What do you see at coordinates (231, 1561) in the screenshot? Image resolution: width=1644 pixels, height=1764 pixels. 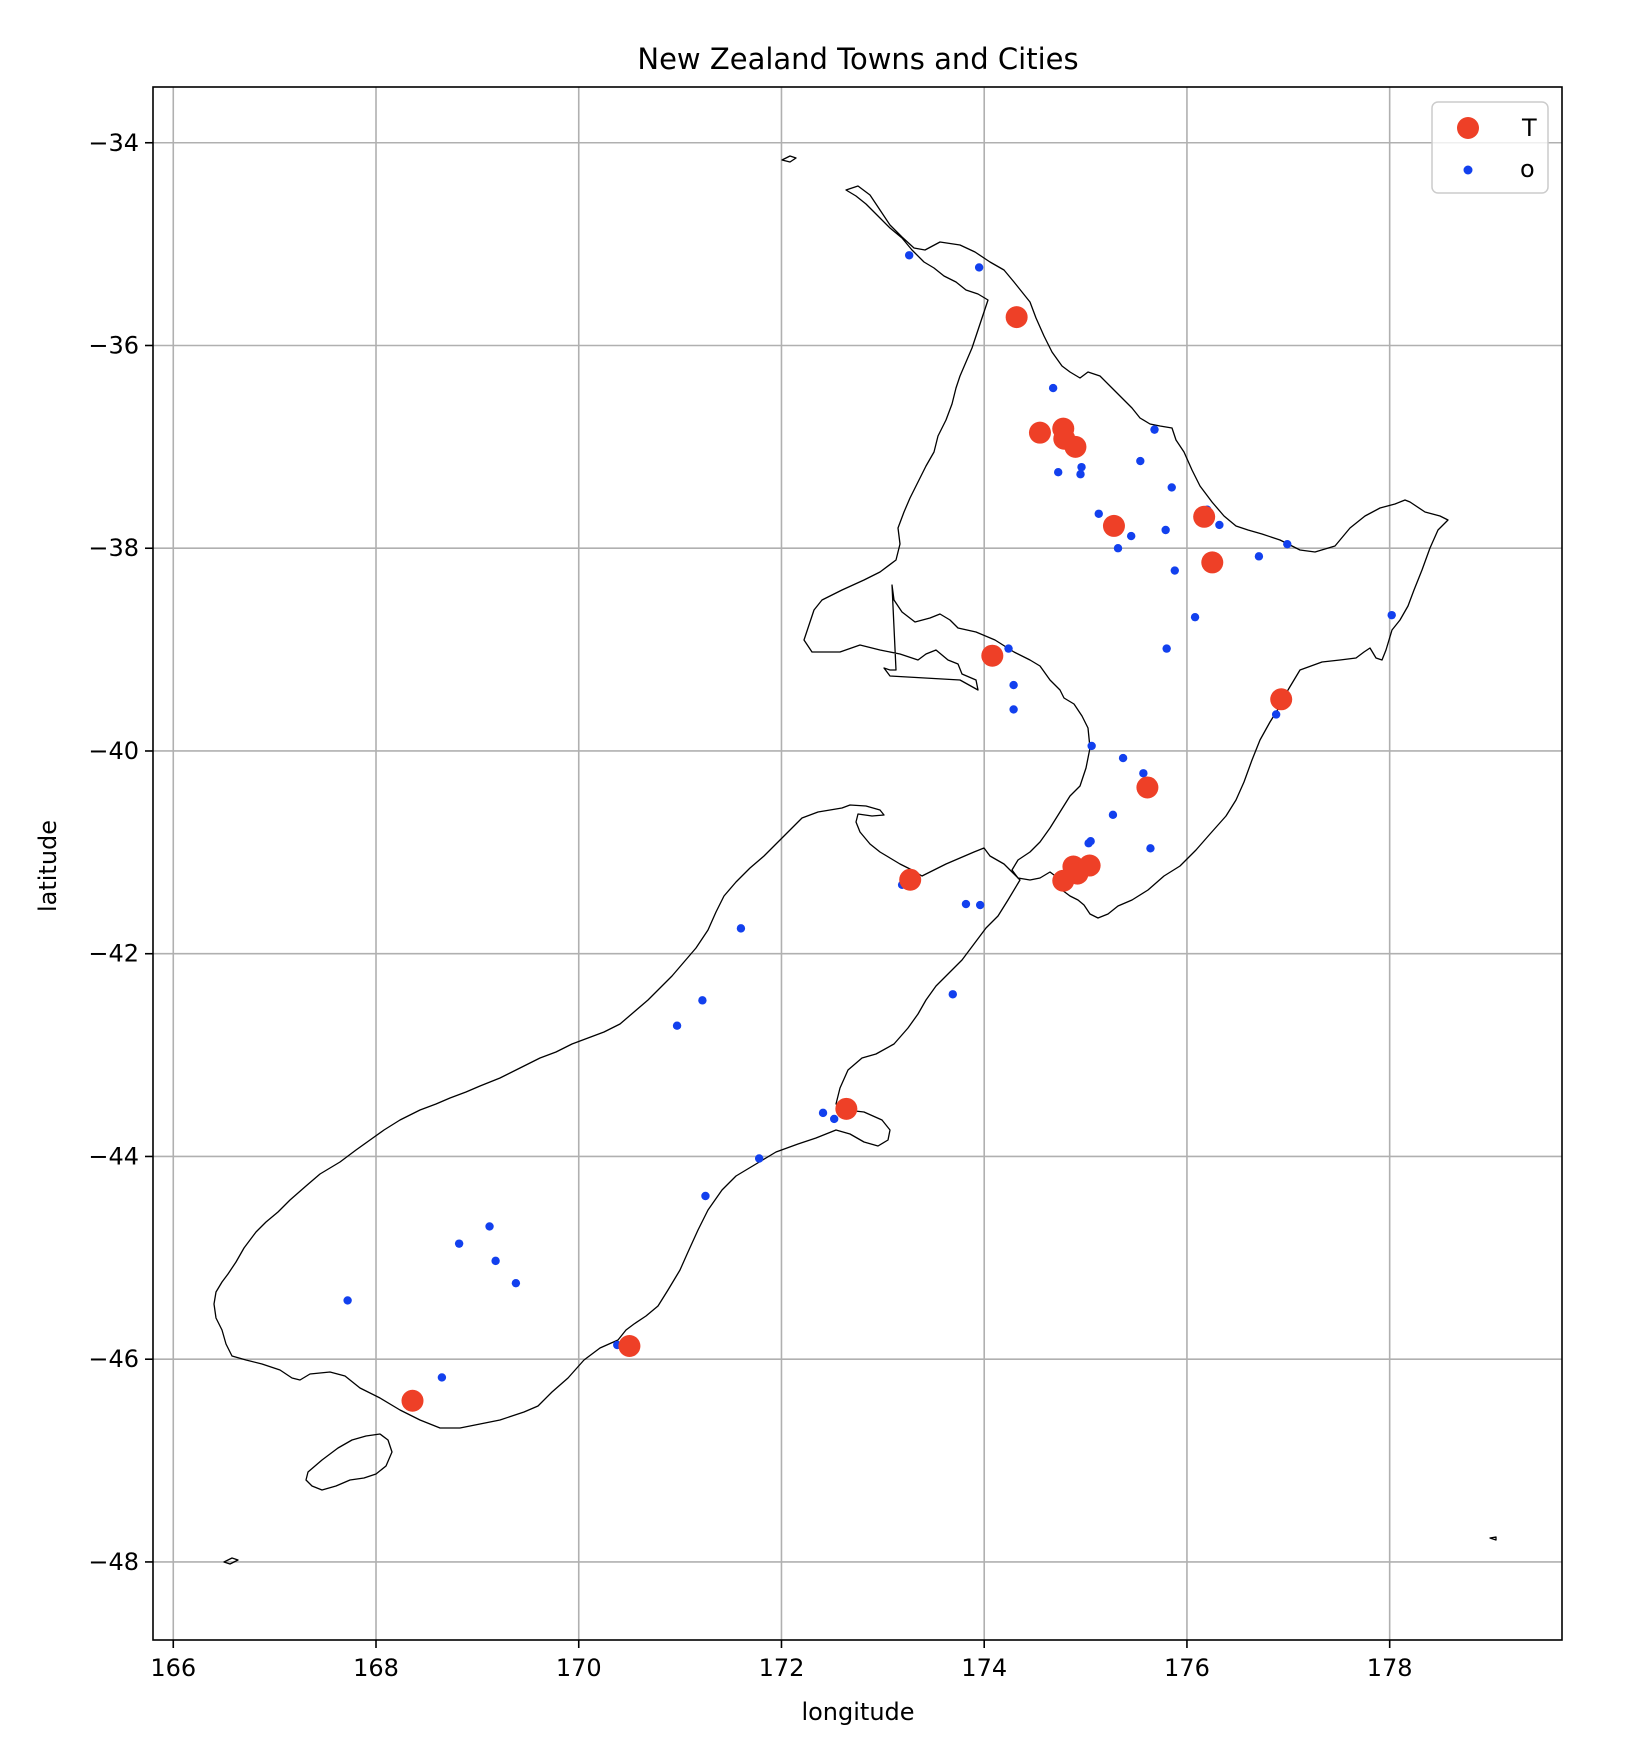 I see `auckland-islands` at bounding box center [231, 1561].